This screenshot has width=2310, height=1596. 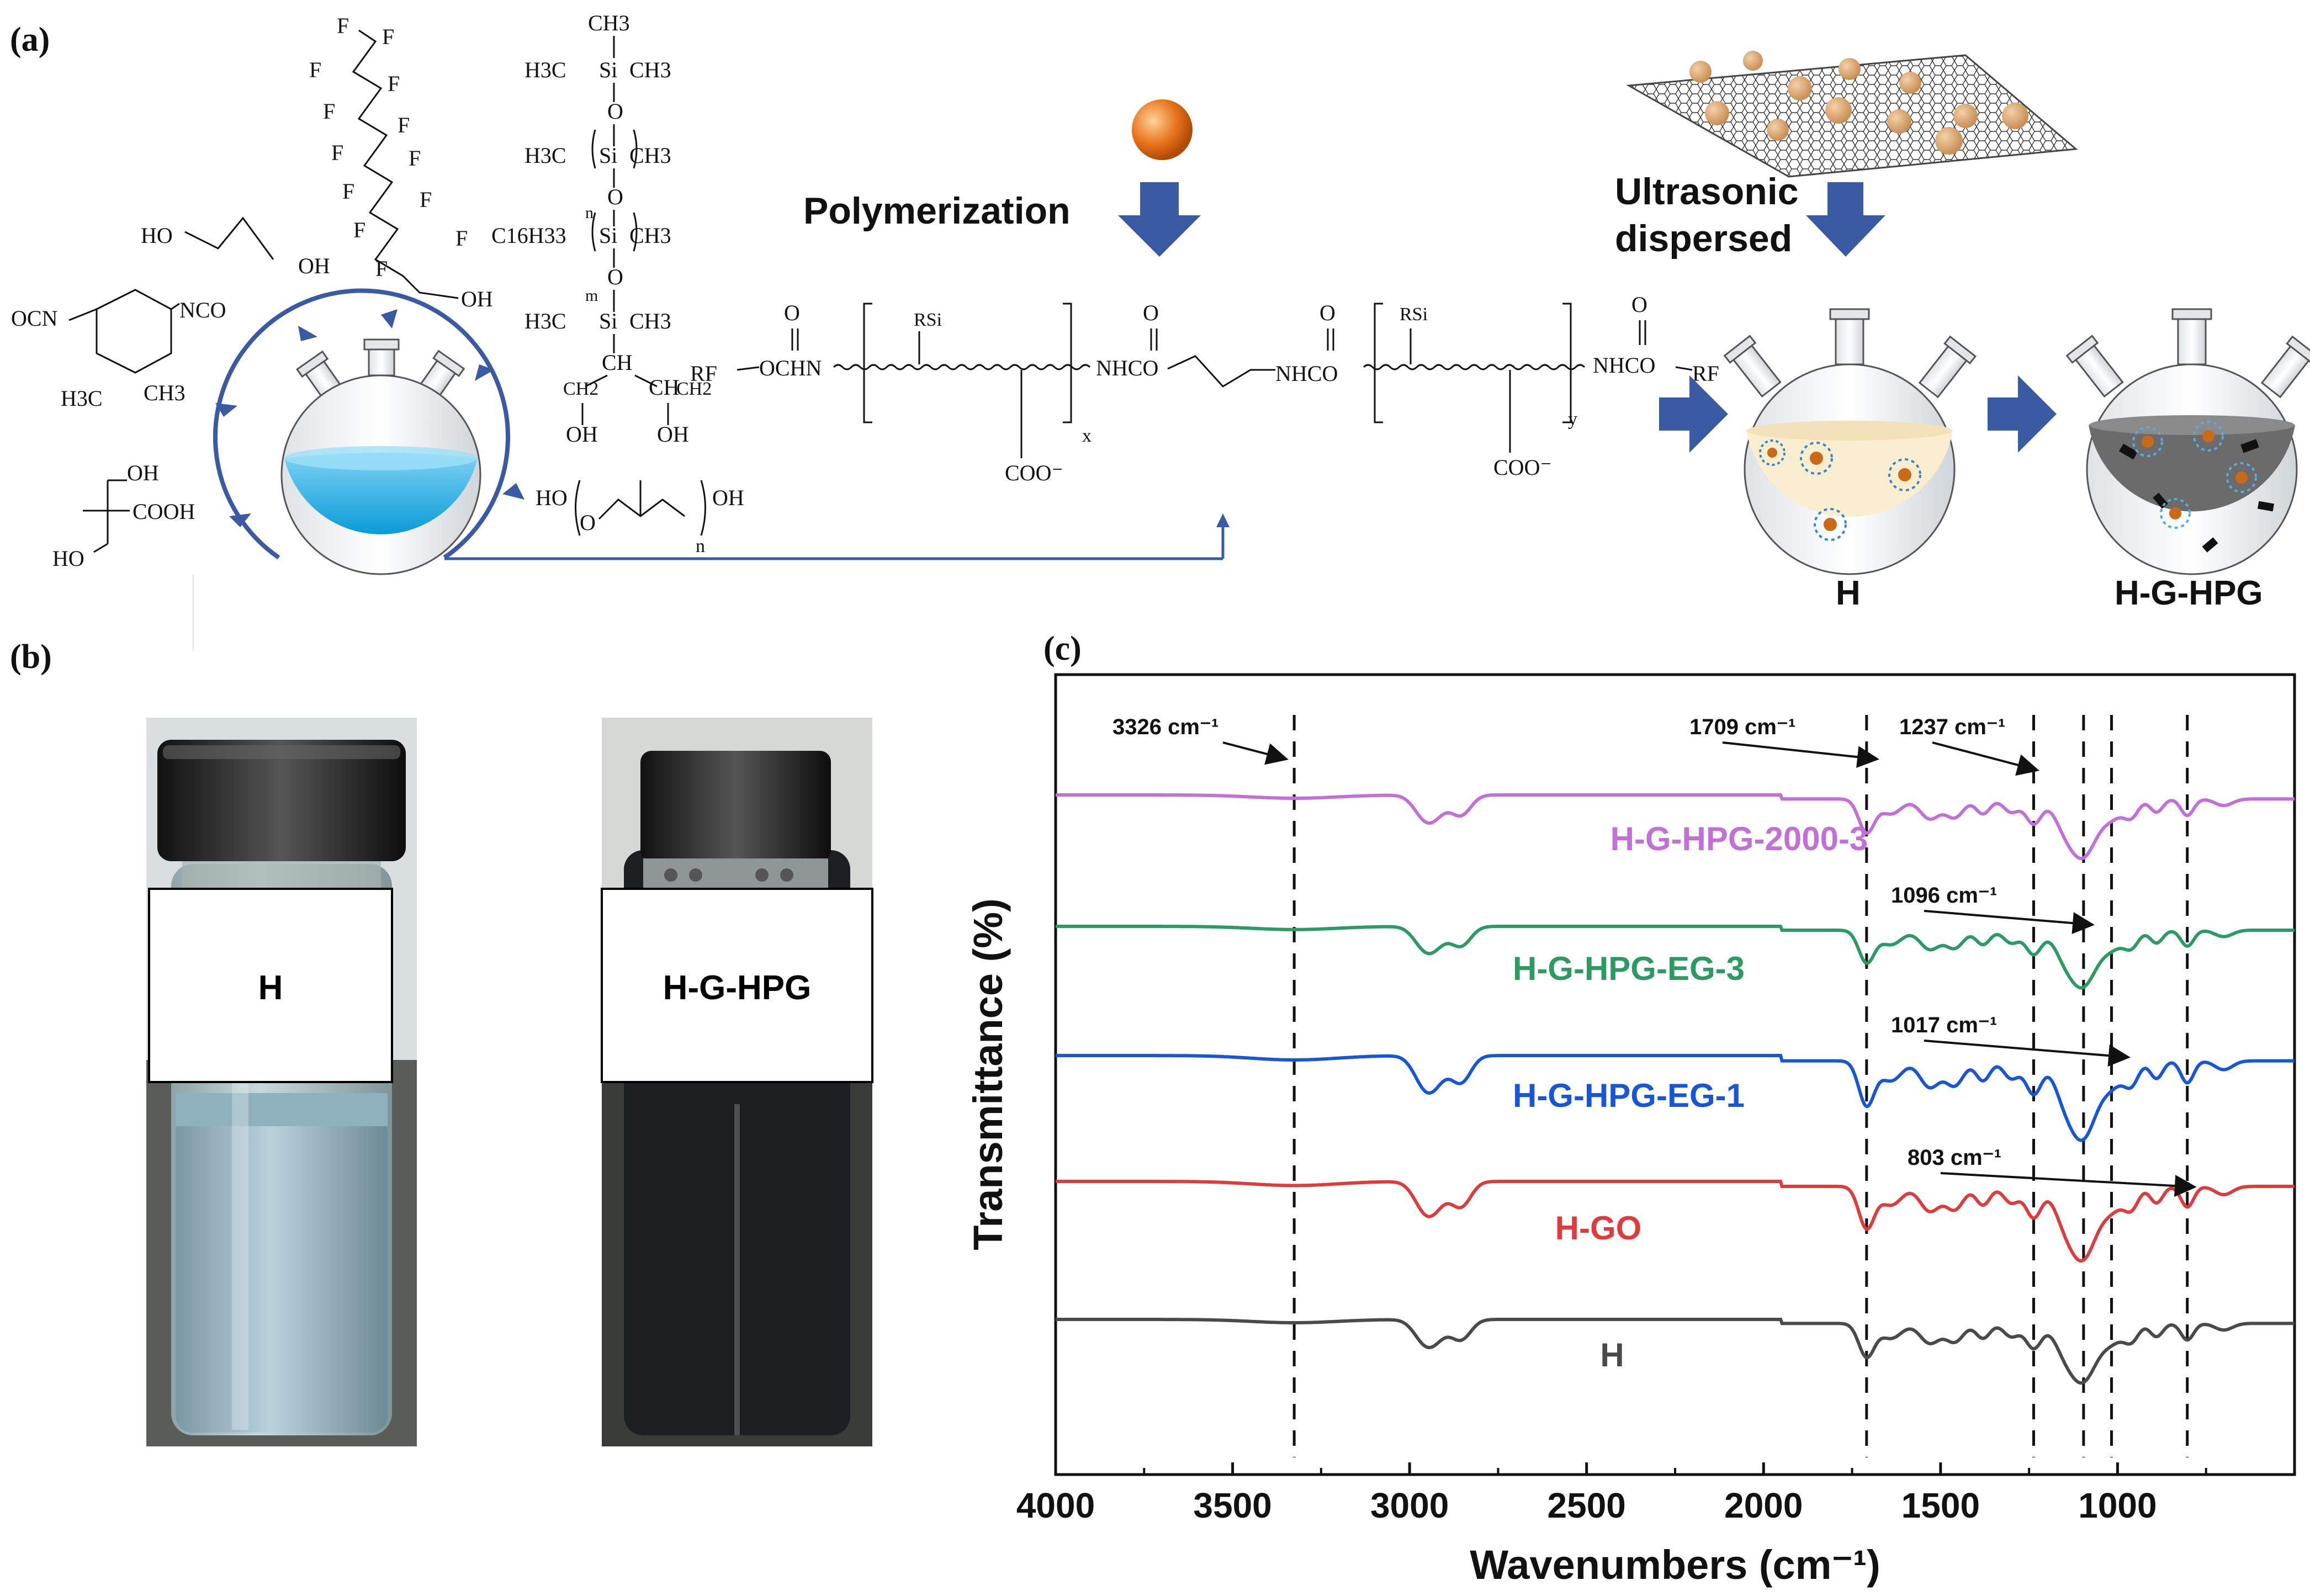 I want to click on svg-text: NHCO, so click(x=1306, y=373).